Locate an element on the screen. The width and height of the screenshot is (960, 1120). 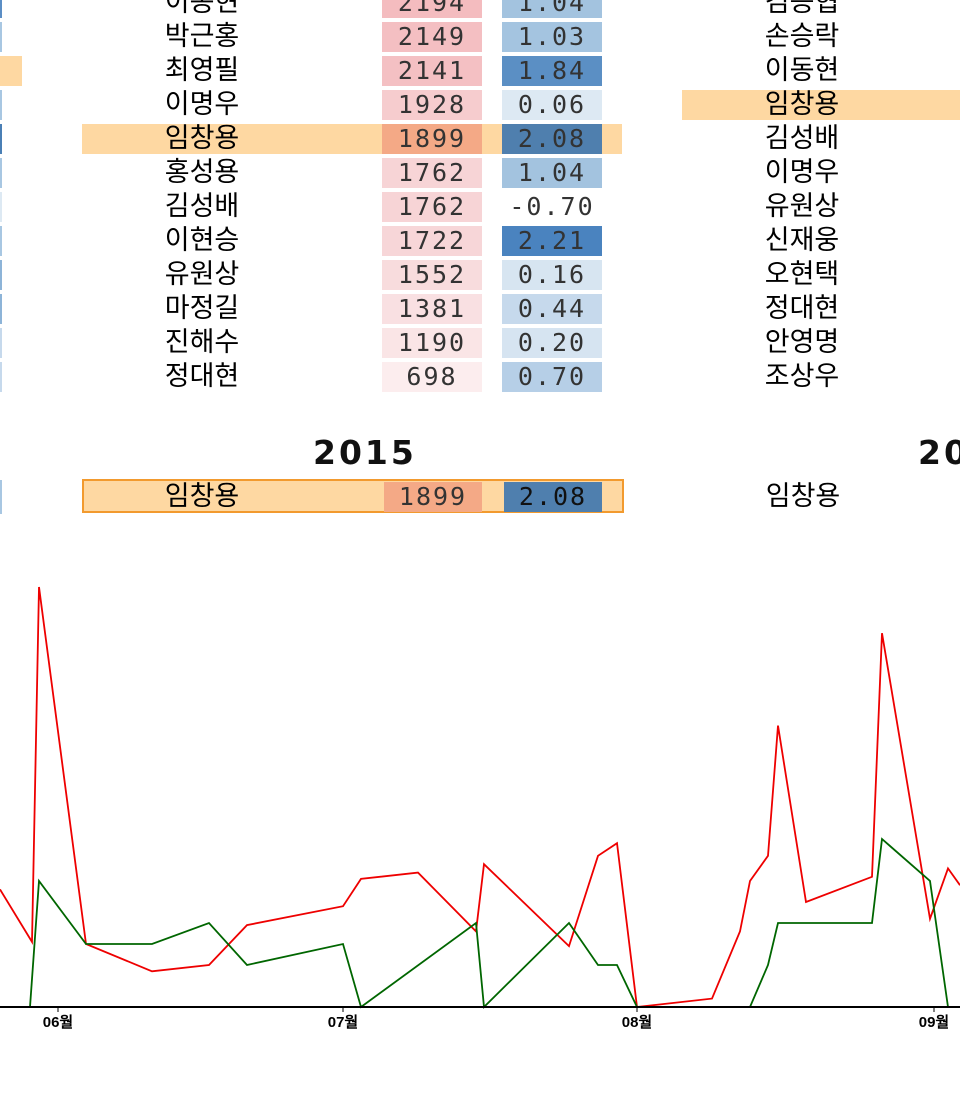
left-table-row: 정대현 698 0.70 is located at coordinates (480, 377).